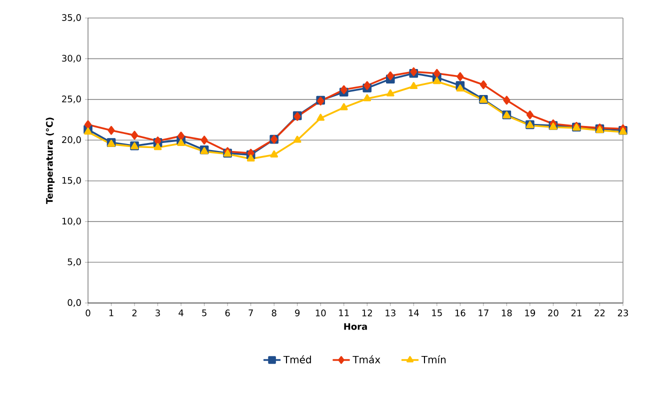 This screenshot has width=654, height=396. What do you see at coordinates (181, 313) in the screenshot?
I see `x-tick-label: 4` at bounding box center [181, 313].